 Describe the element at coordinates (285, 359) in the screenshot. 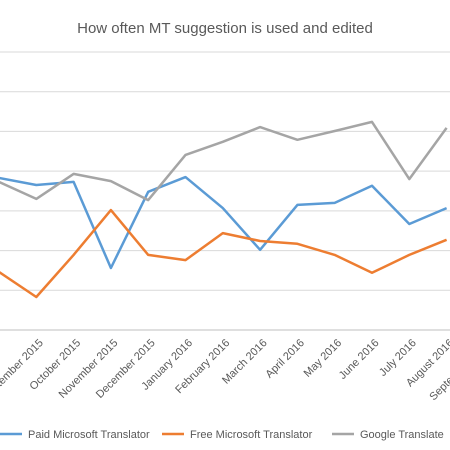

I see `x-tick-label: April 2016` at that location.